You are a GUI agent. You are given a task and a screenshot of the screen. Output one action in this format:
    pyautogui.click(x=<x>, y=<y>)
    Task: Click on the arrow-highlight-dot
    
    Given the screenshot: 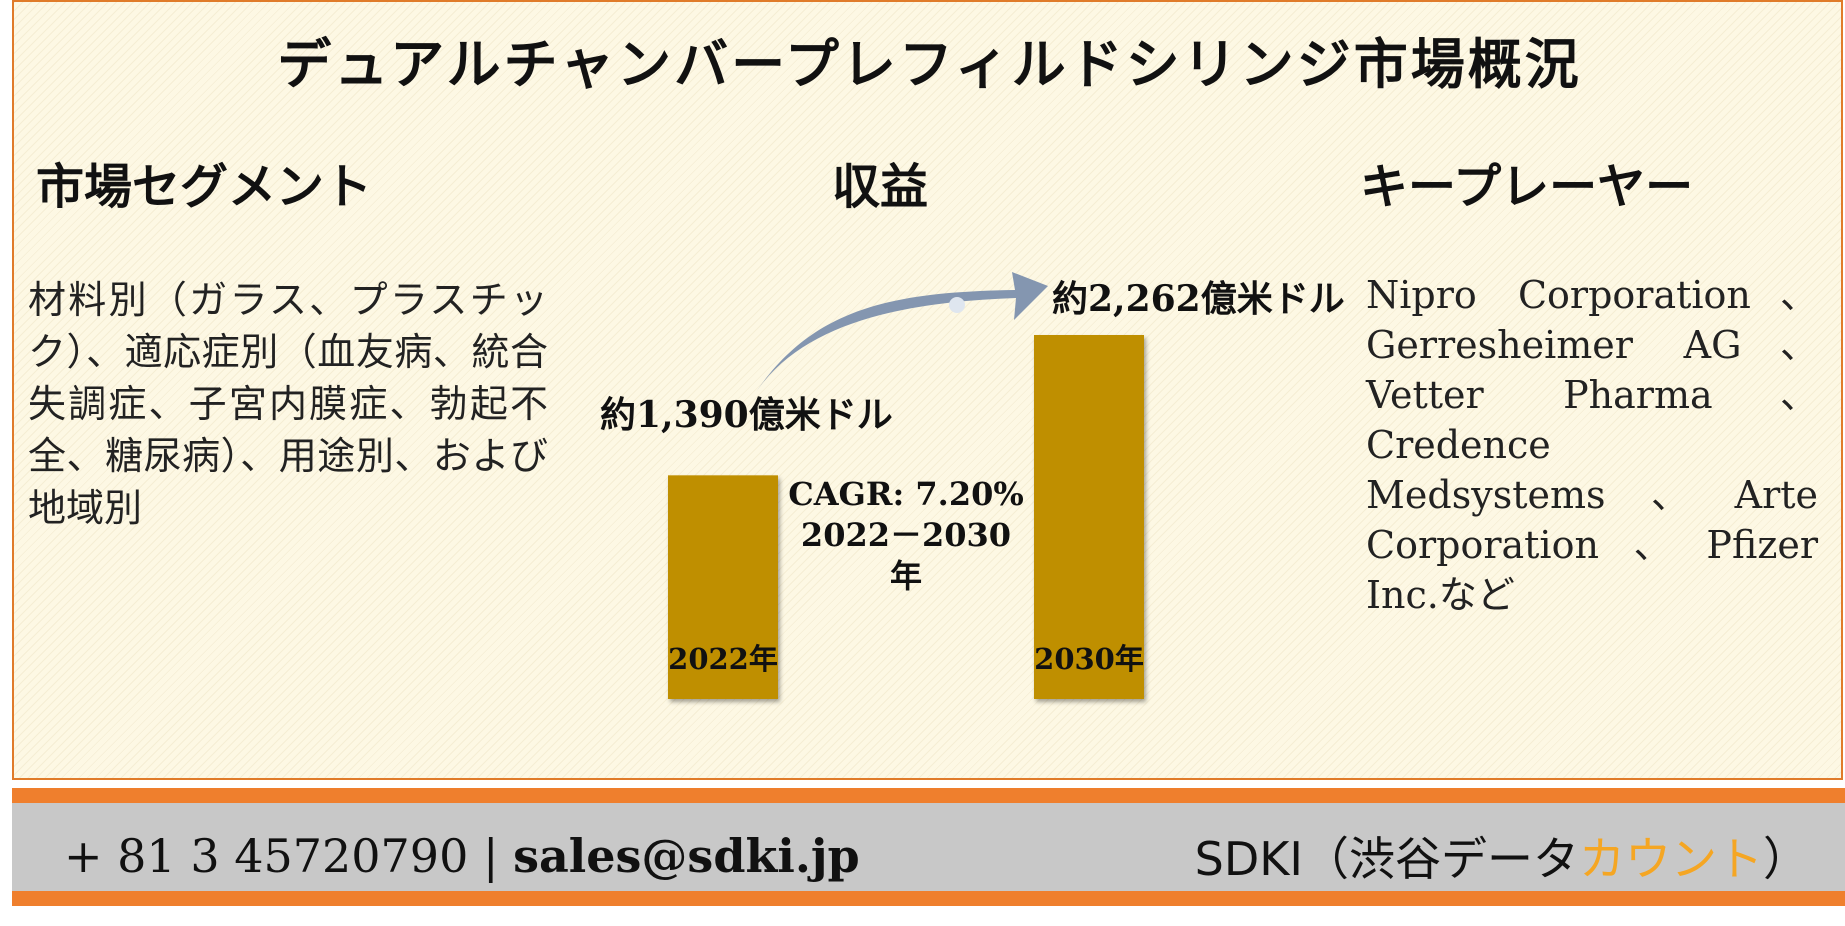 What is the action you would take?
    pyautogui.click(x=957, y=305)
    